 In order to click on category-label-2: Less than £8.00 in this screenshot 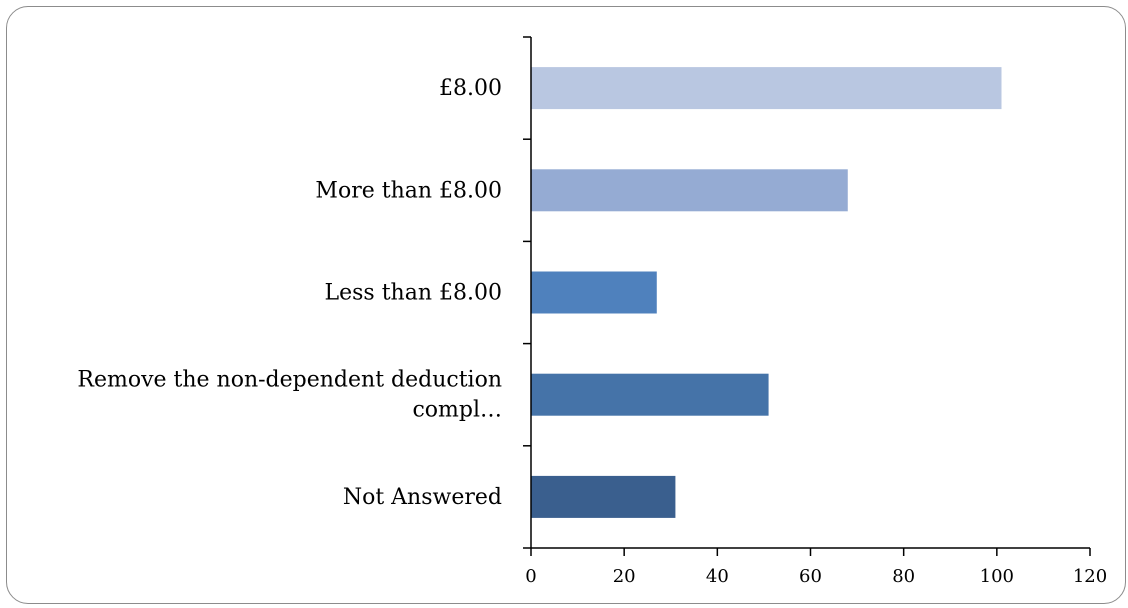, I will do `click(413, 292)`.